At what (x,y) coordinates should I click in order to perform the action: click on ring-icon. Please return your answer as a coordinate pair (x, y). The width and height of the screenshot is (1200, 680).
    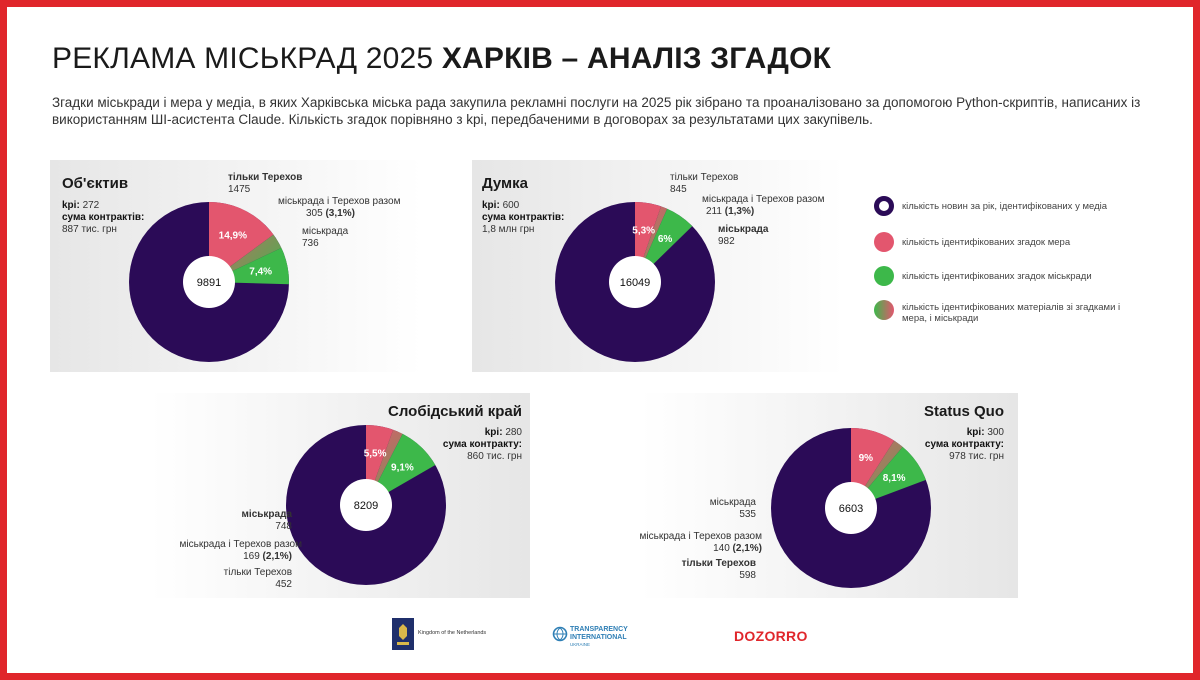
    Looking at the image, I should click on (884, 206).